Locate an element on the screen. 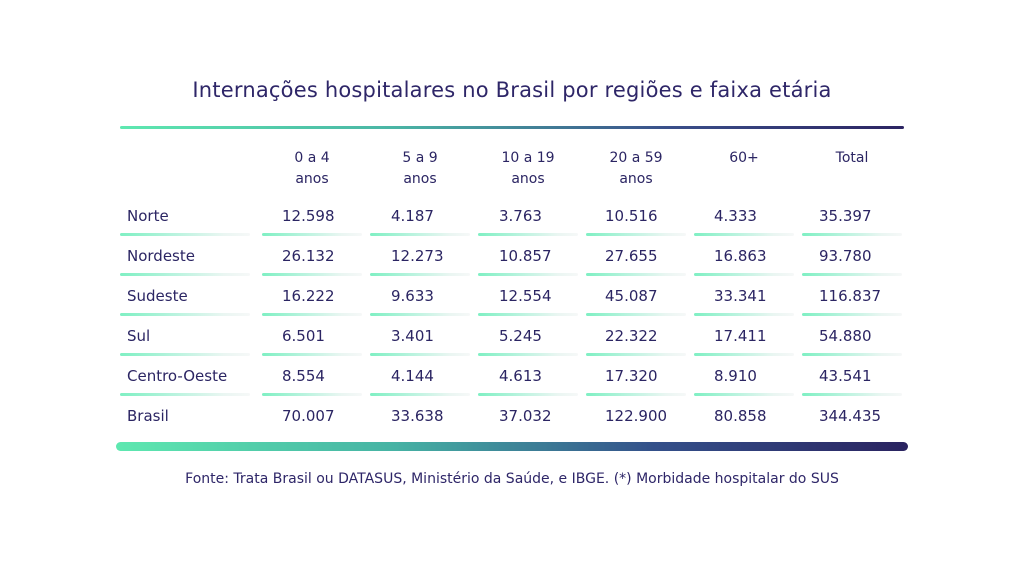  table-cell: 54.880 is located at coordinates (845, 336).